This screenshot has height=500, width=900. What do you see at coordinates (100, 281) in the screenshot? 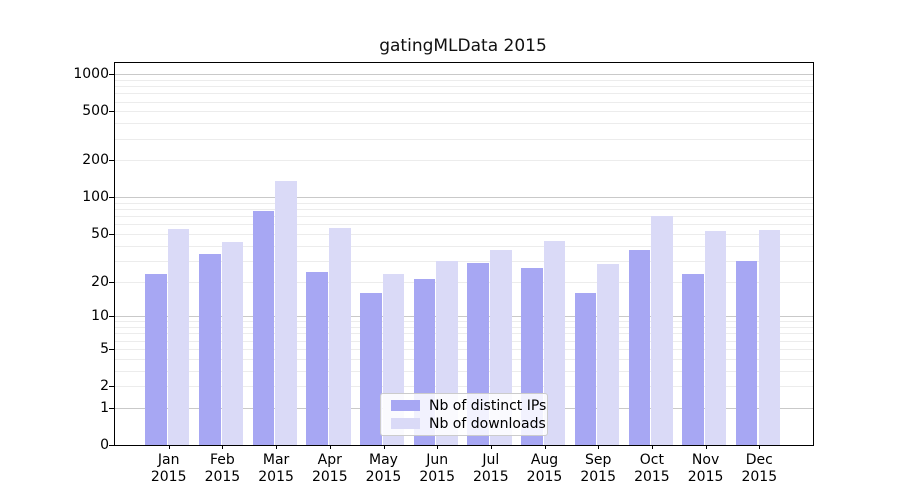
I see `y-tick-label-20: 20` at bounding box center [100, 281].